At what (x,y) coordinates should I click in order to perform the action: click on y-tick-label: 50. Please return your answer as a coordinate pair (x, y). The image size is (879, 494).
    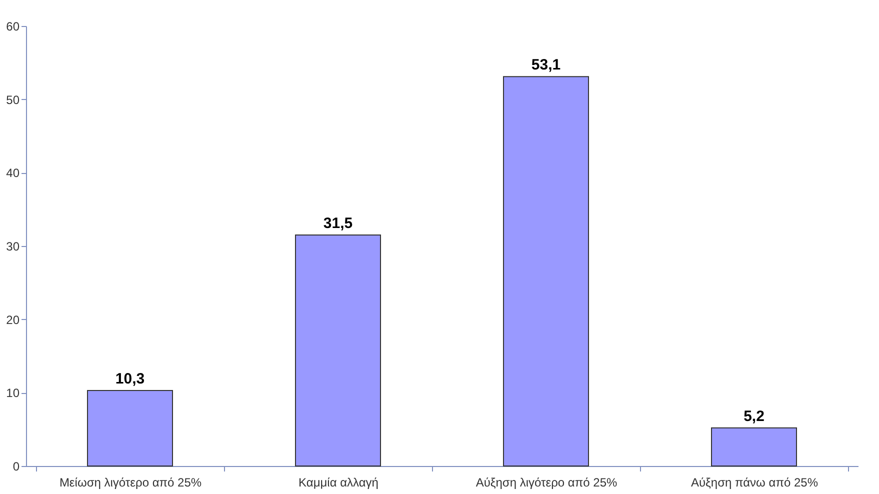
    Looking at the image, I should click on (13, 99).